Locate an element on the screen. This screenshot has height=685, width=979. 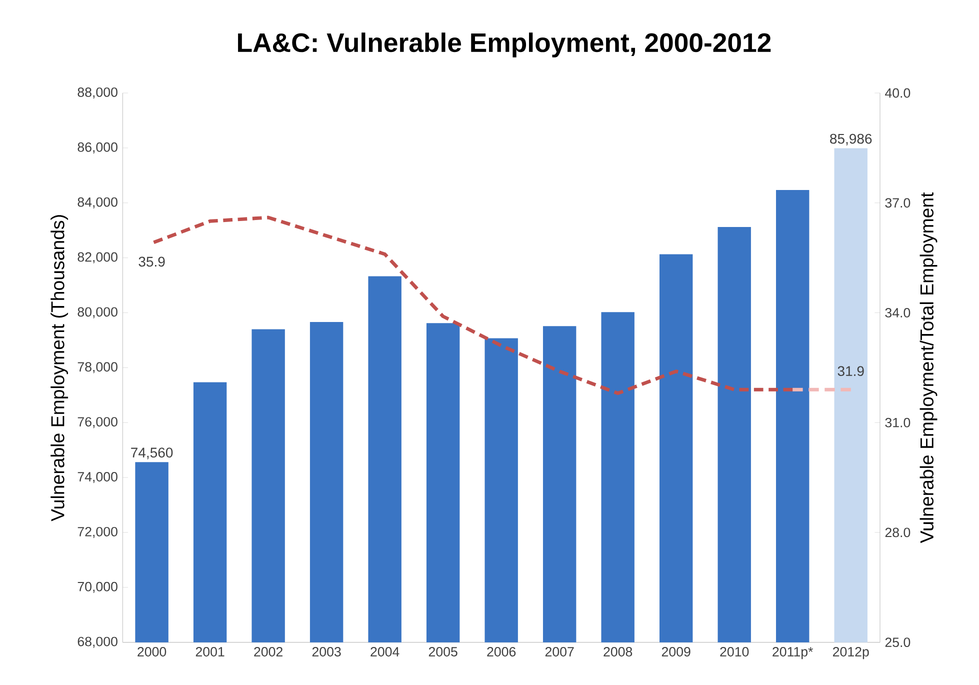
x-tick-label: 2008 is located at coordinates (618, 651).